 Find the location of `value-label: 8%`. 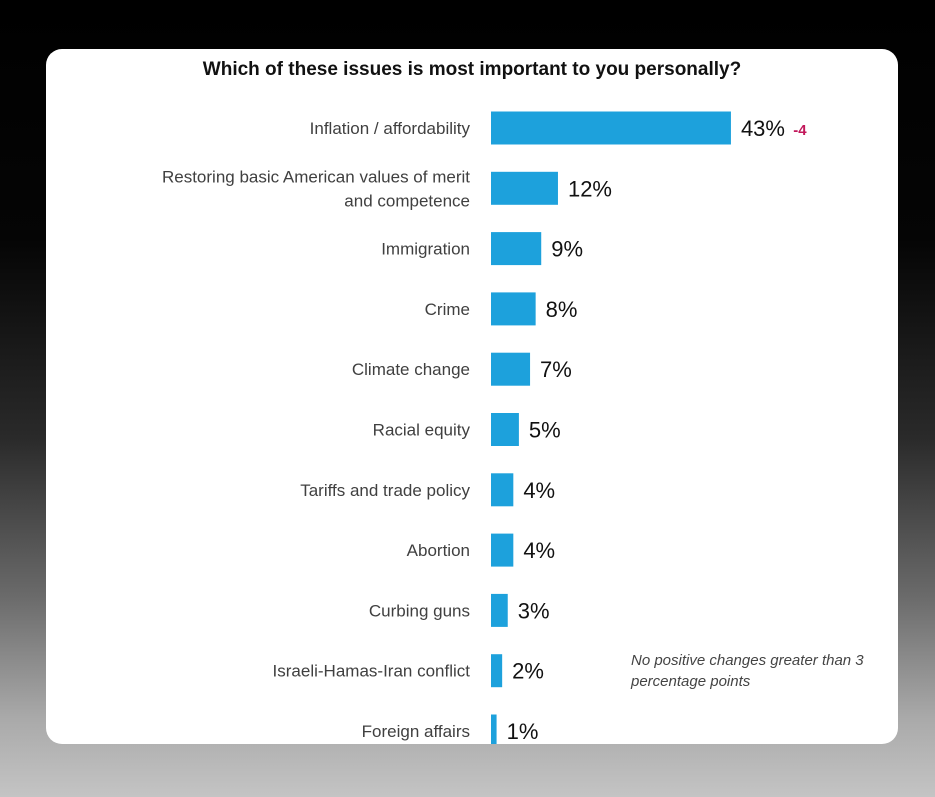

value-label: 8% is located at coordinates (562, 309).